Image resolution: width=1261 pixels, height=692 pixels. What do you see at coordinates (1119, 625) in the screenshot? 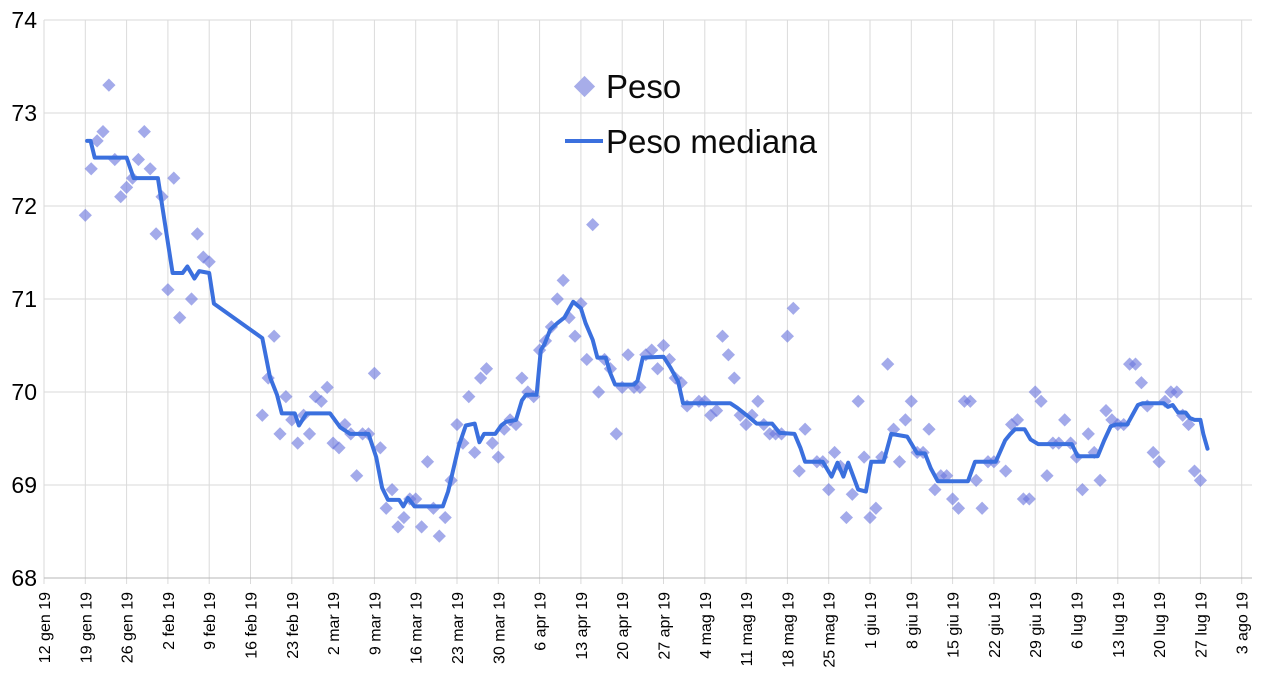
I see `x-tick-label: 13 lug 19` at bounding box center [1119, 625].